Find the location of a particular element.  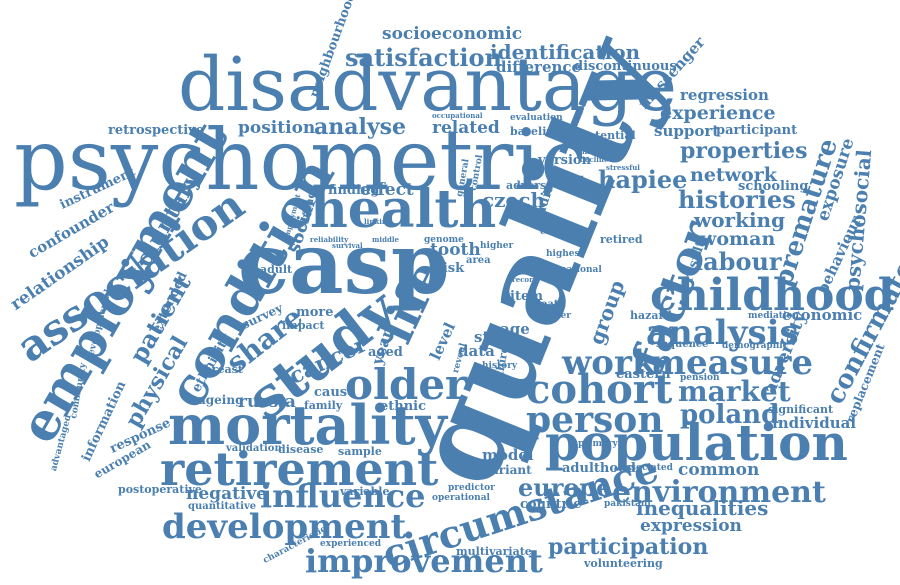

word-improvement: improvement is located at coordinates (424, 561).